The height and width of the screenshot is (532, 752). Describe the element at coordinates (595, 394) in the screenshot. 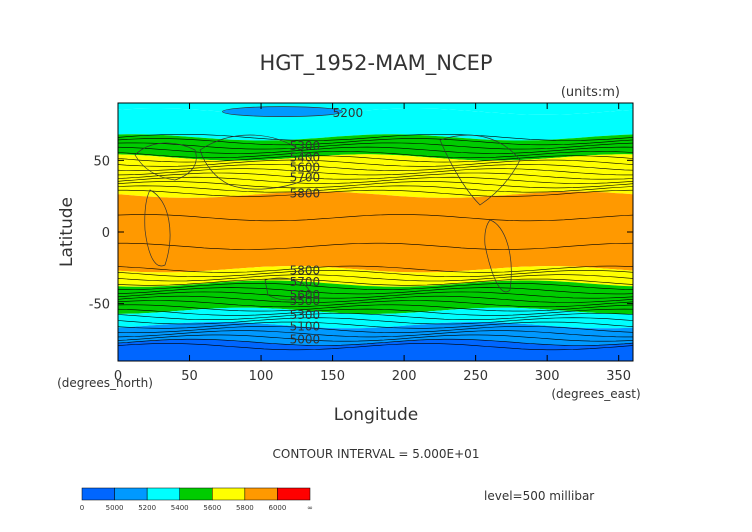

I see `x-unit-label: (degrees_east)` at that location.